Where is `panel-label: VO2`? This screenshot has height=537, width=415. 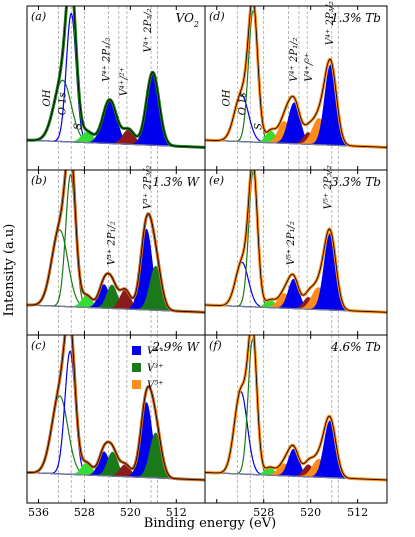 panel-label: VO2 is located at coordinates (187, 20).